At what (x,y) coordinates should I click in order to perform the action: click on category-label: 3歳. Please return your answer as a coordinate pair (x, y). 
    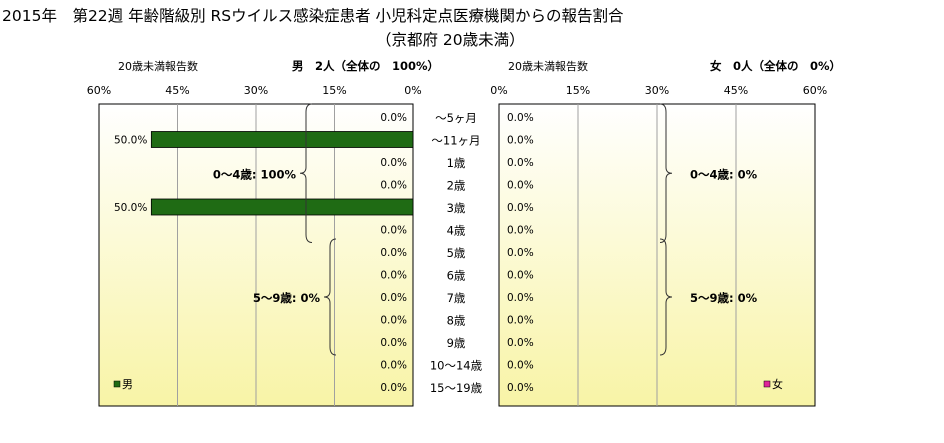
    Looking at the image, I should click on (456, 208).